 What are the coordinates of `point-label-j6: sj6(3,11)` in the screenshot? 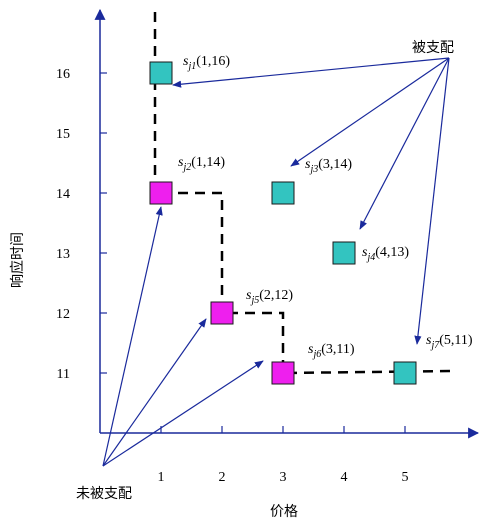 It's located at (331, 351).